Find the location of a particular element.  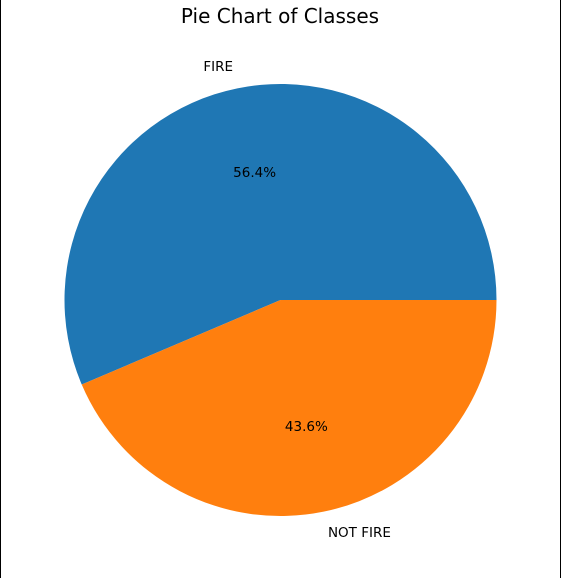

category-label-not-fire: NOT FIRE is located at coordinates (359, 533).